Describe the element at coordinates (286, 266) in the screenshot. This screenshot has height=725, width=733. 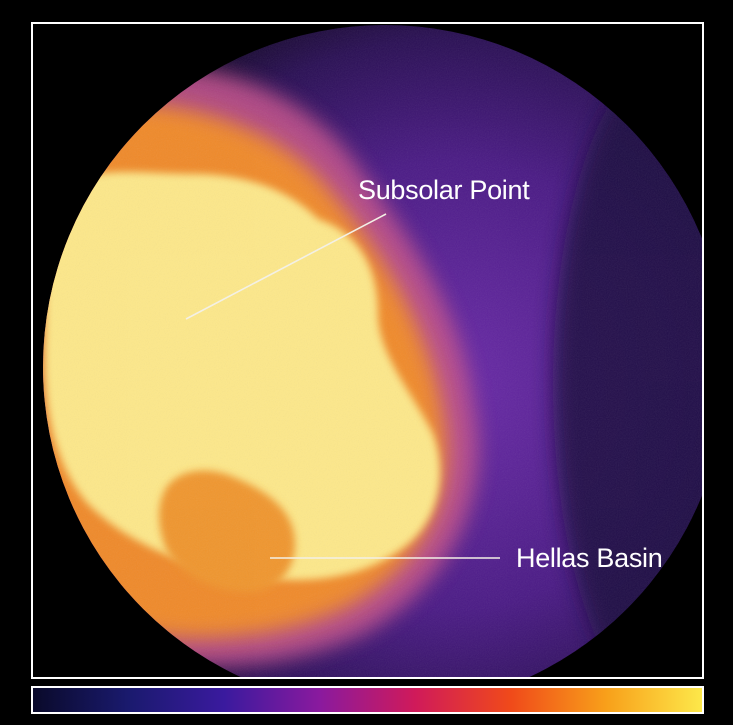
I see `subsolar-leader-line` at that location.